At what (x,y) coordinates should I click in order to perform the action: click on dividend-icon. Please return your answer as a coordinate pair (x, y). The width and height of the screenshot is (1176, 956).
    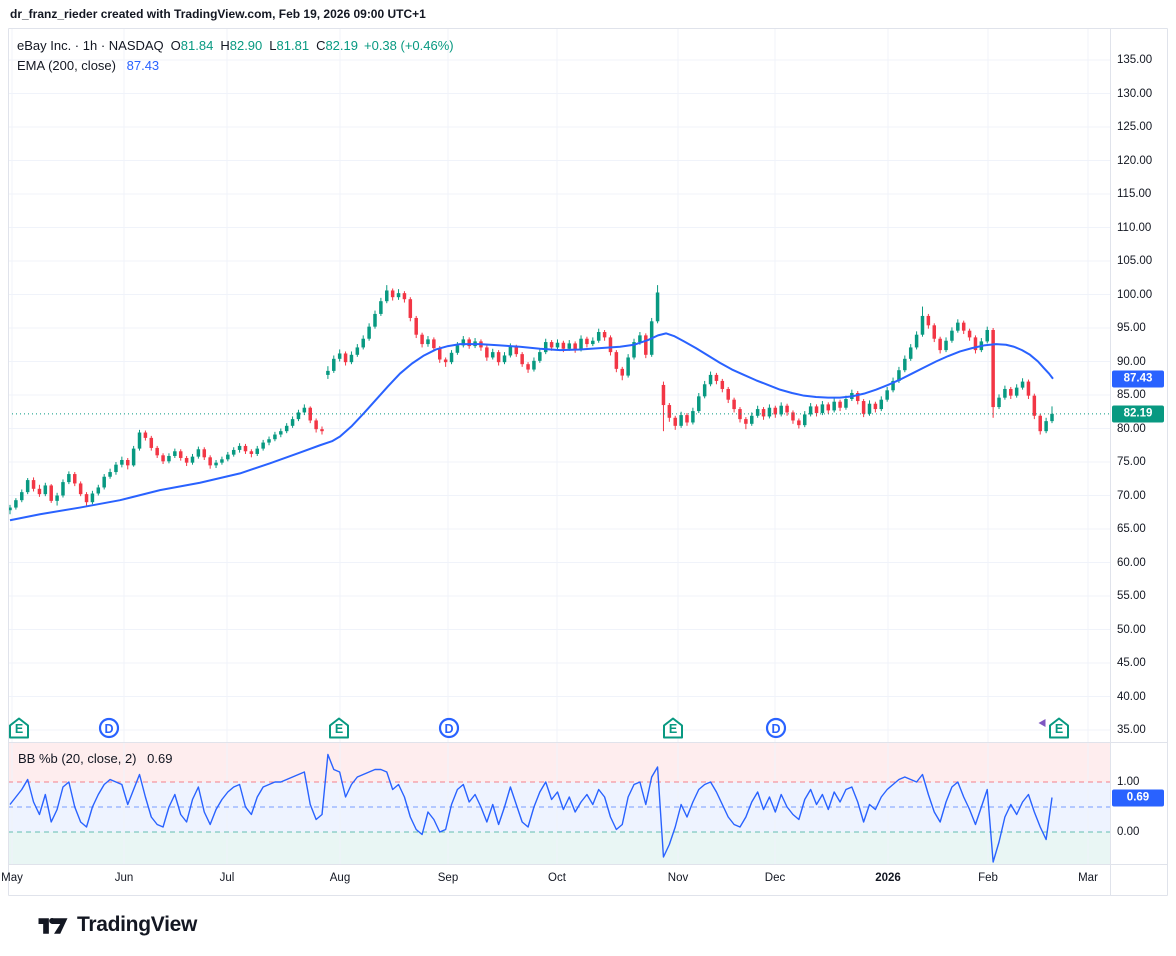
    Looking at the image, I should click on (449, 728).